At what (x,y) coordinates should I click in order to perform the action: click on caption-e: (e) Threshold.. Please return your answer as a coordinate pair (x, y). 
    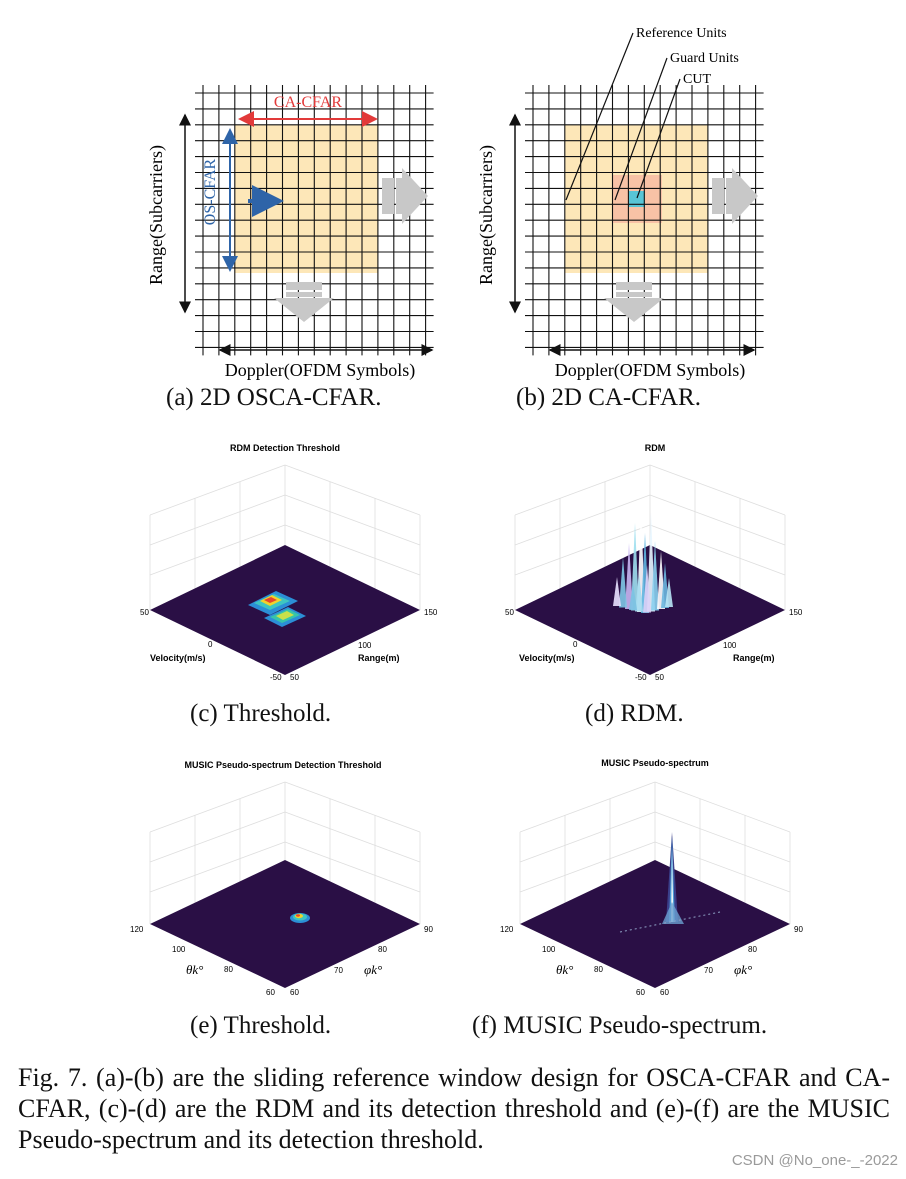
    Looking at the image, I should click on (261, 1025).